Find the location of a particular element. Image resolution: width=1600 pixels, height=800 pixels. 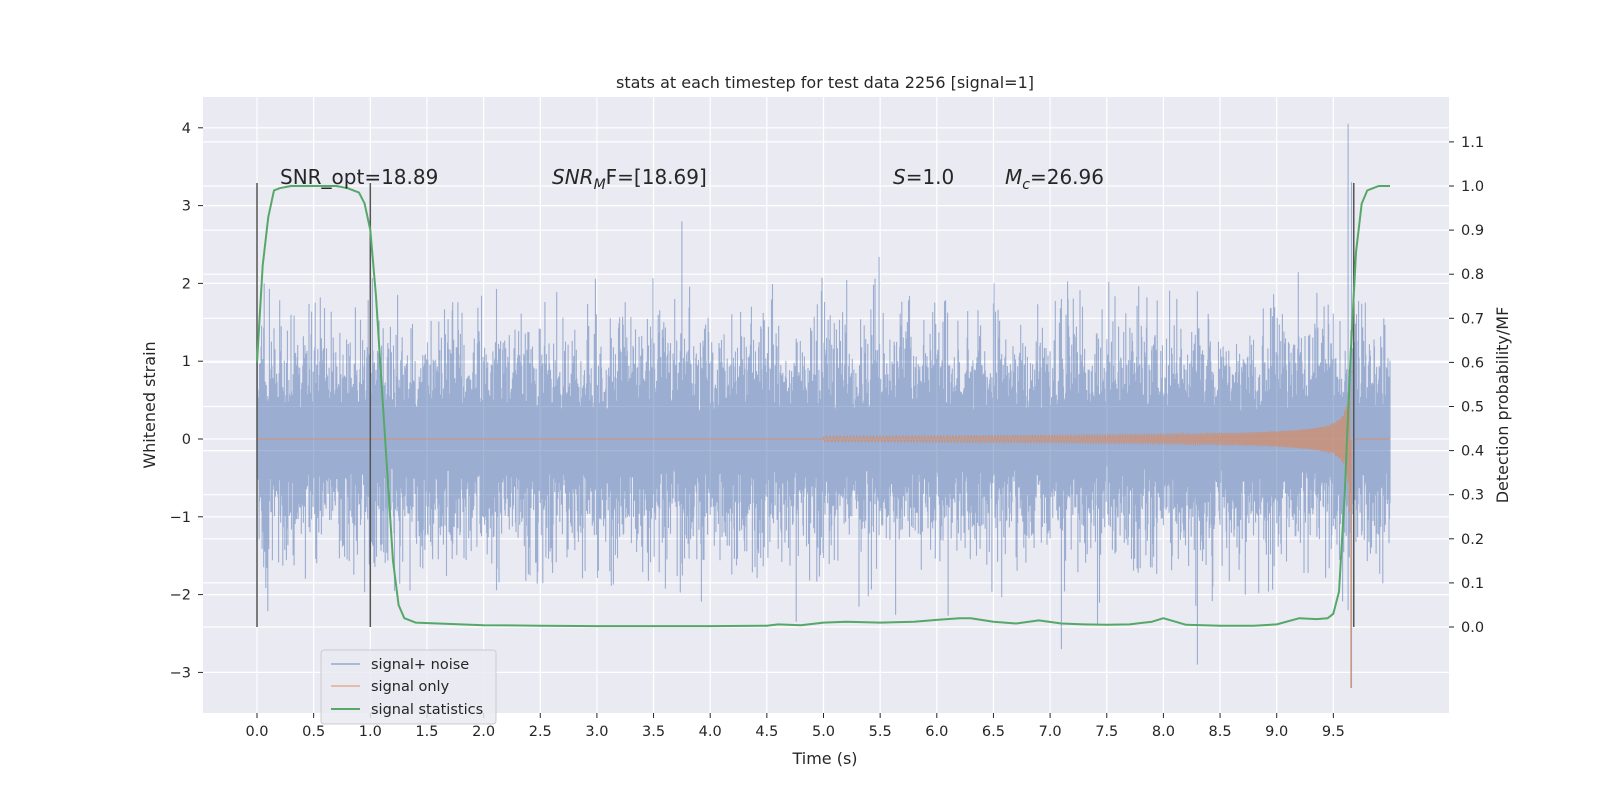

y-right-tick-label: 0.3 is located at coordinates (1472, 496).